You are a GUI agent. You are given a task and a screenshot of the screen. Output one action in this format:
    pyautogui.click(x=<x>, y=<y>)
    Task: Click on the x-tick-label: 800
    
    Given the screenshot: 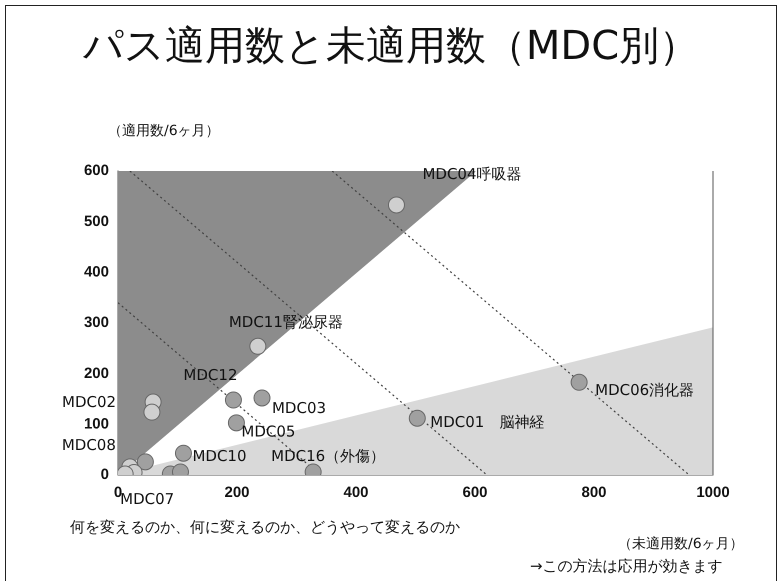 What is the action you would take?
    pyautogui.click(x=594, y=493)
    